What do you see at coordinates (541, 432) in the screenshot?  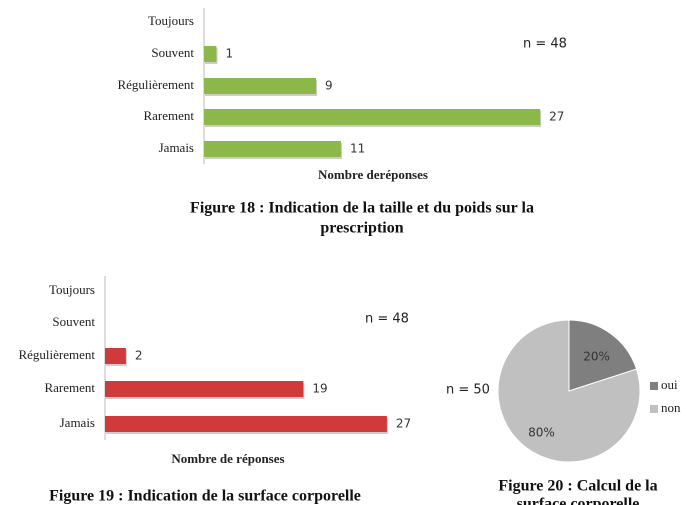 I see `slice-label: 80%` at bounding box center [541, 432].